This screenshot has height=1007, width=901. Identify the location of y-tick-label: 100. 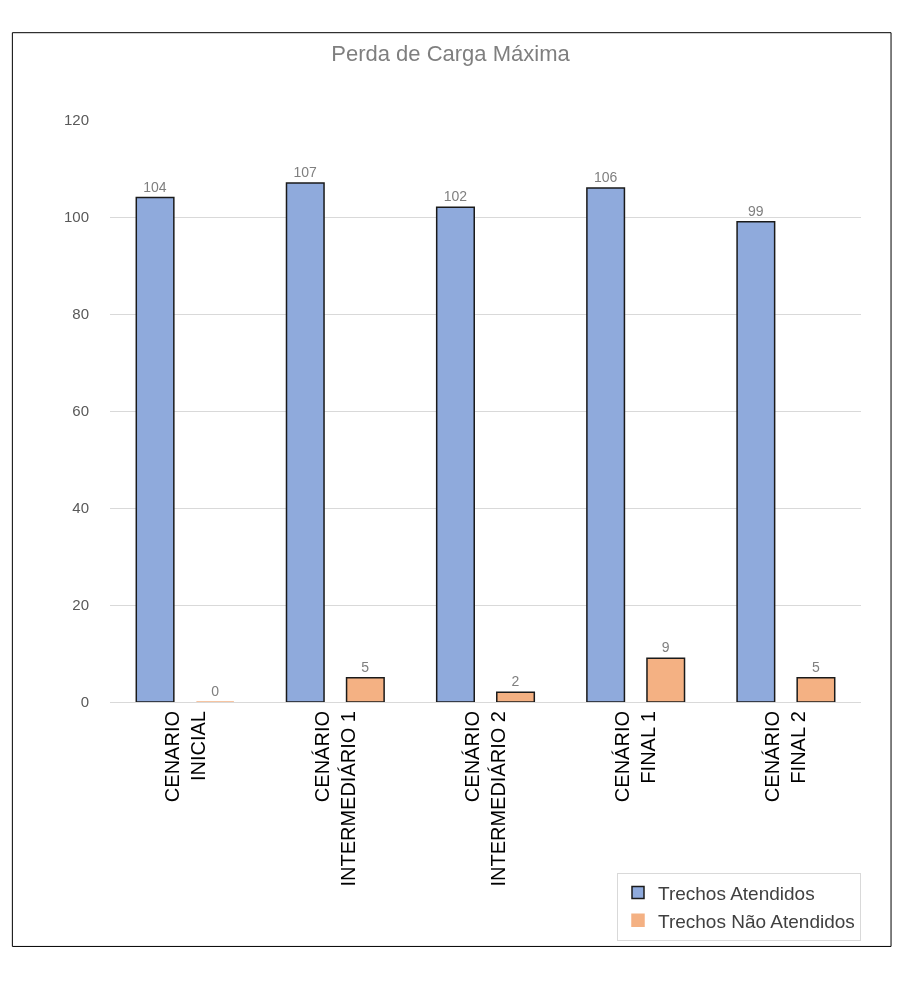
(76, 217).